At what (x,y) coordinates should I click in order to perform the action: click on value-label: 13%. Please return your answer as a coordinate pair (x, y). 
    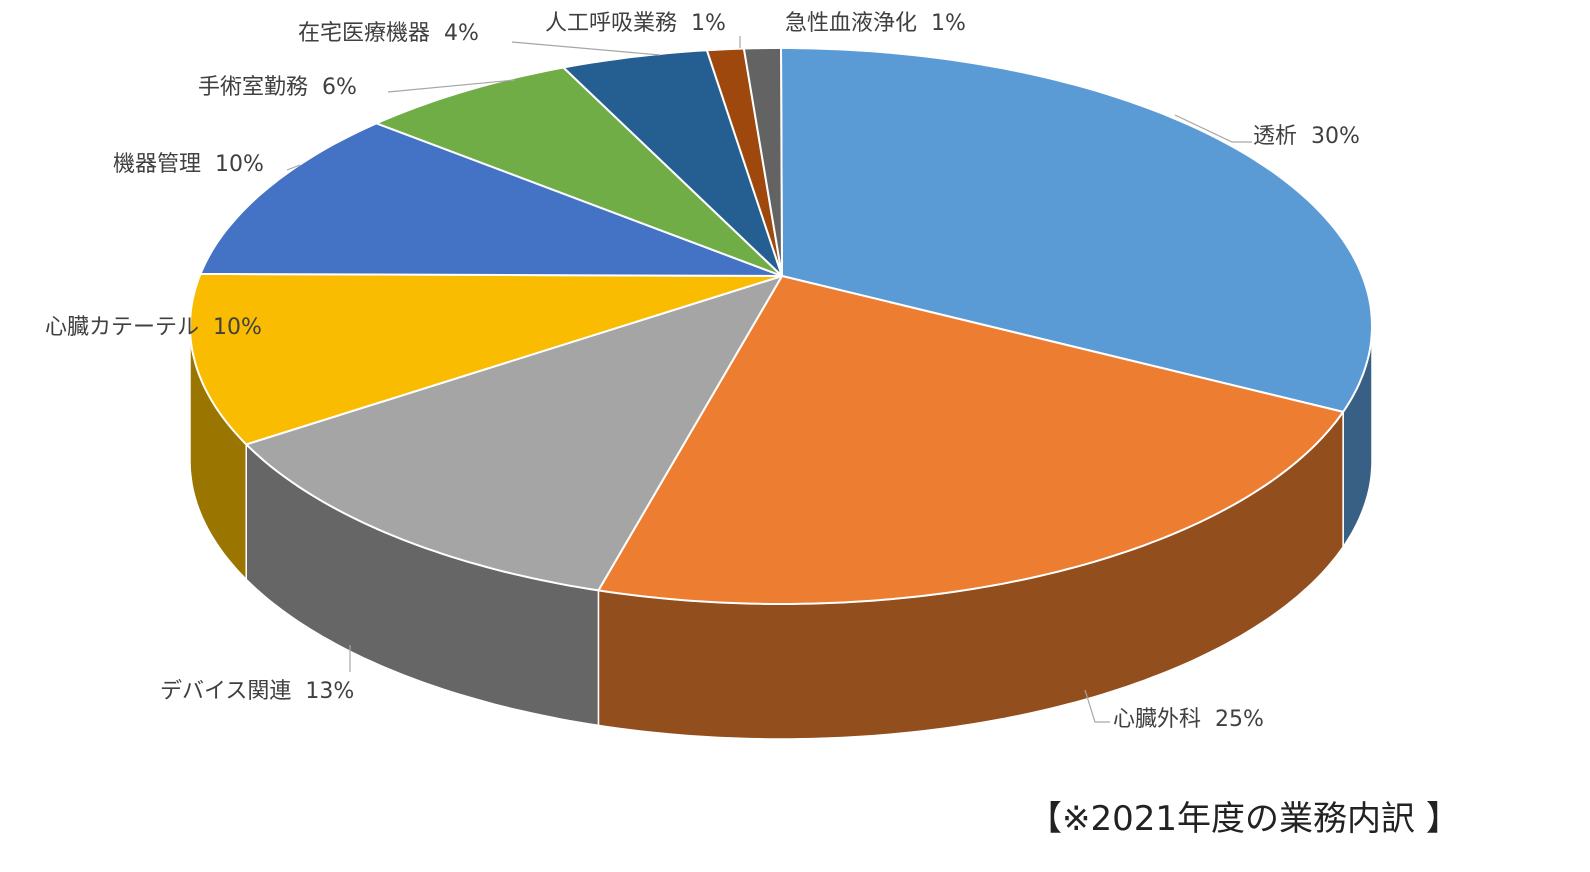
    Looking at the image, I should click on (329, 691).